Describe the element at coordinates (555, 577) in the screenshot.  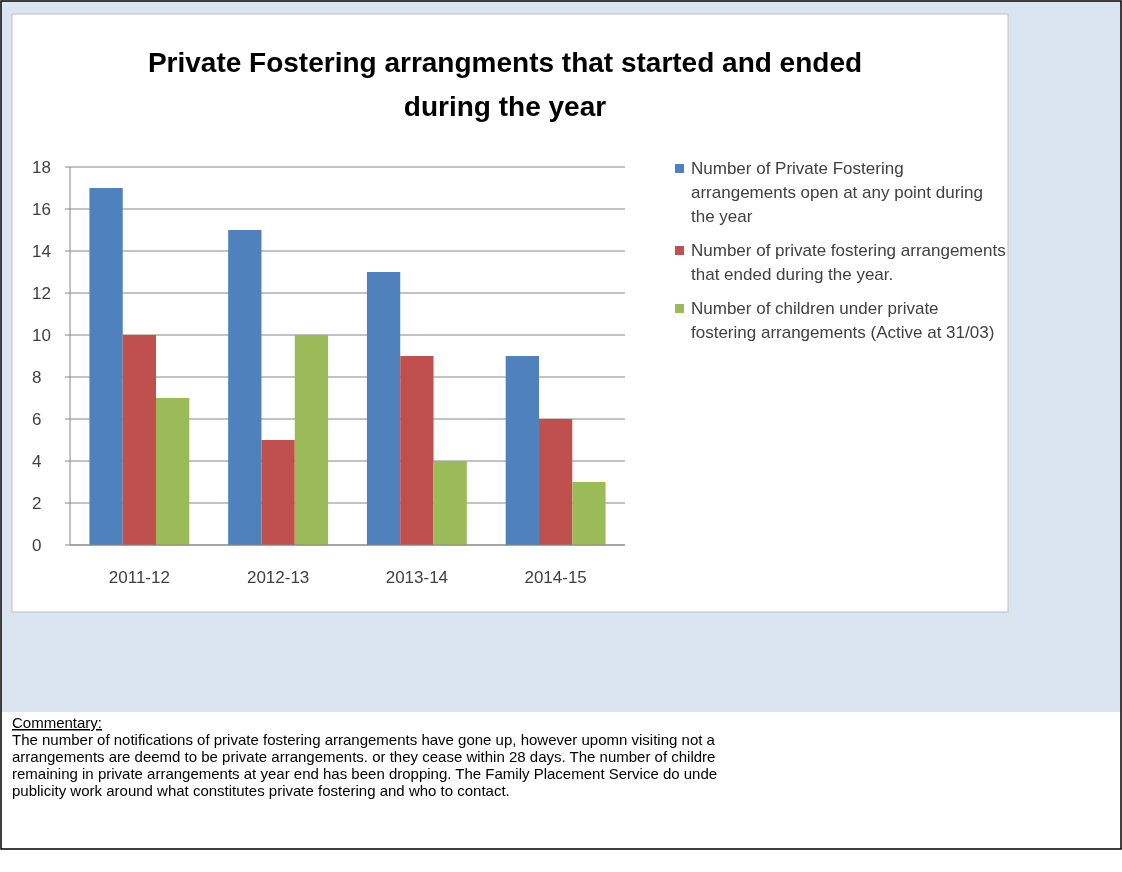
I see `x-tick-label: 2014-15` at that location.